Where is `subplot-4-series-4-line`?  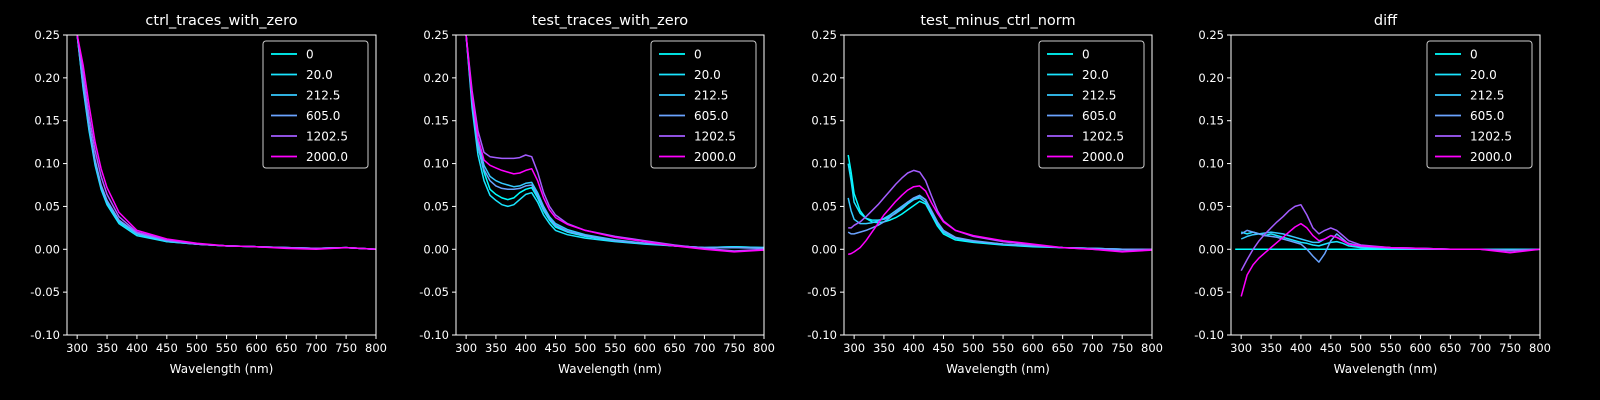
subplot-4-series-4-line is located at coordinates (1390, 246).